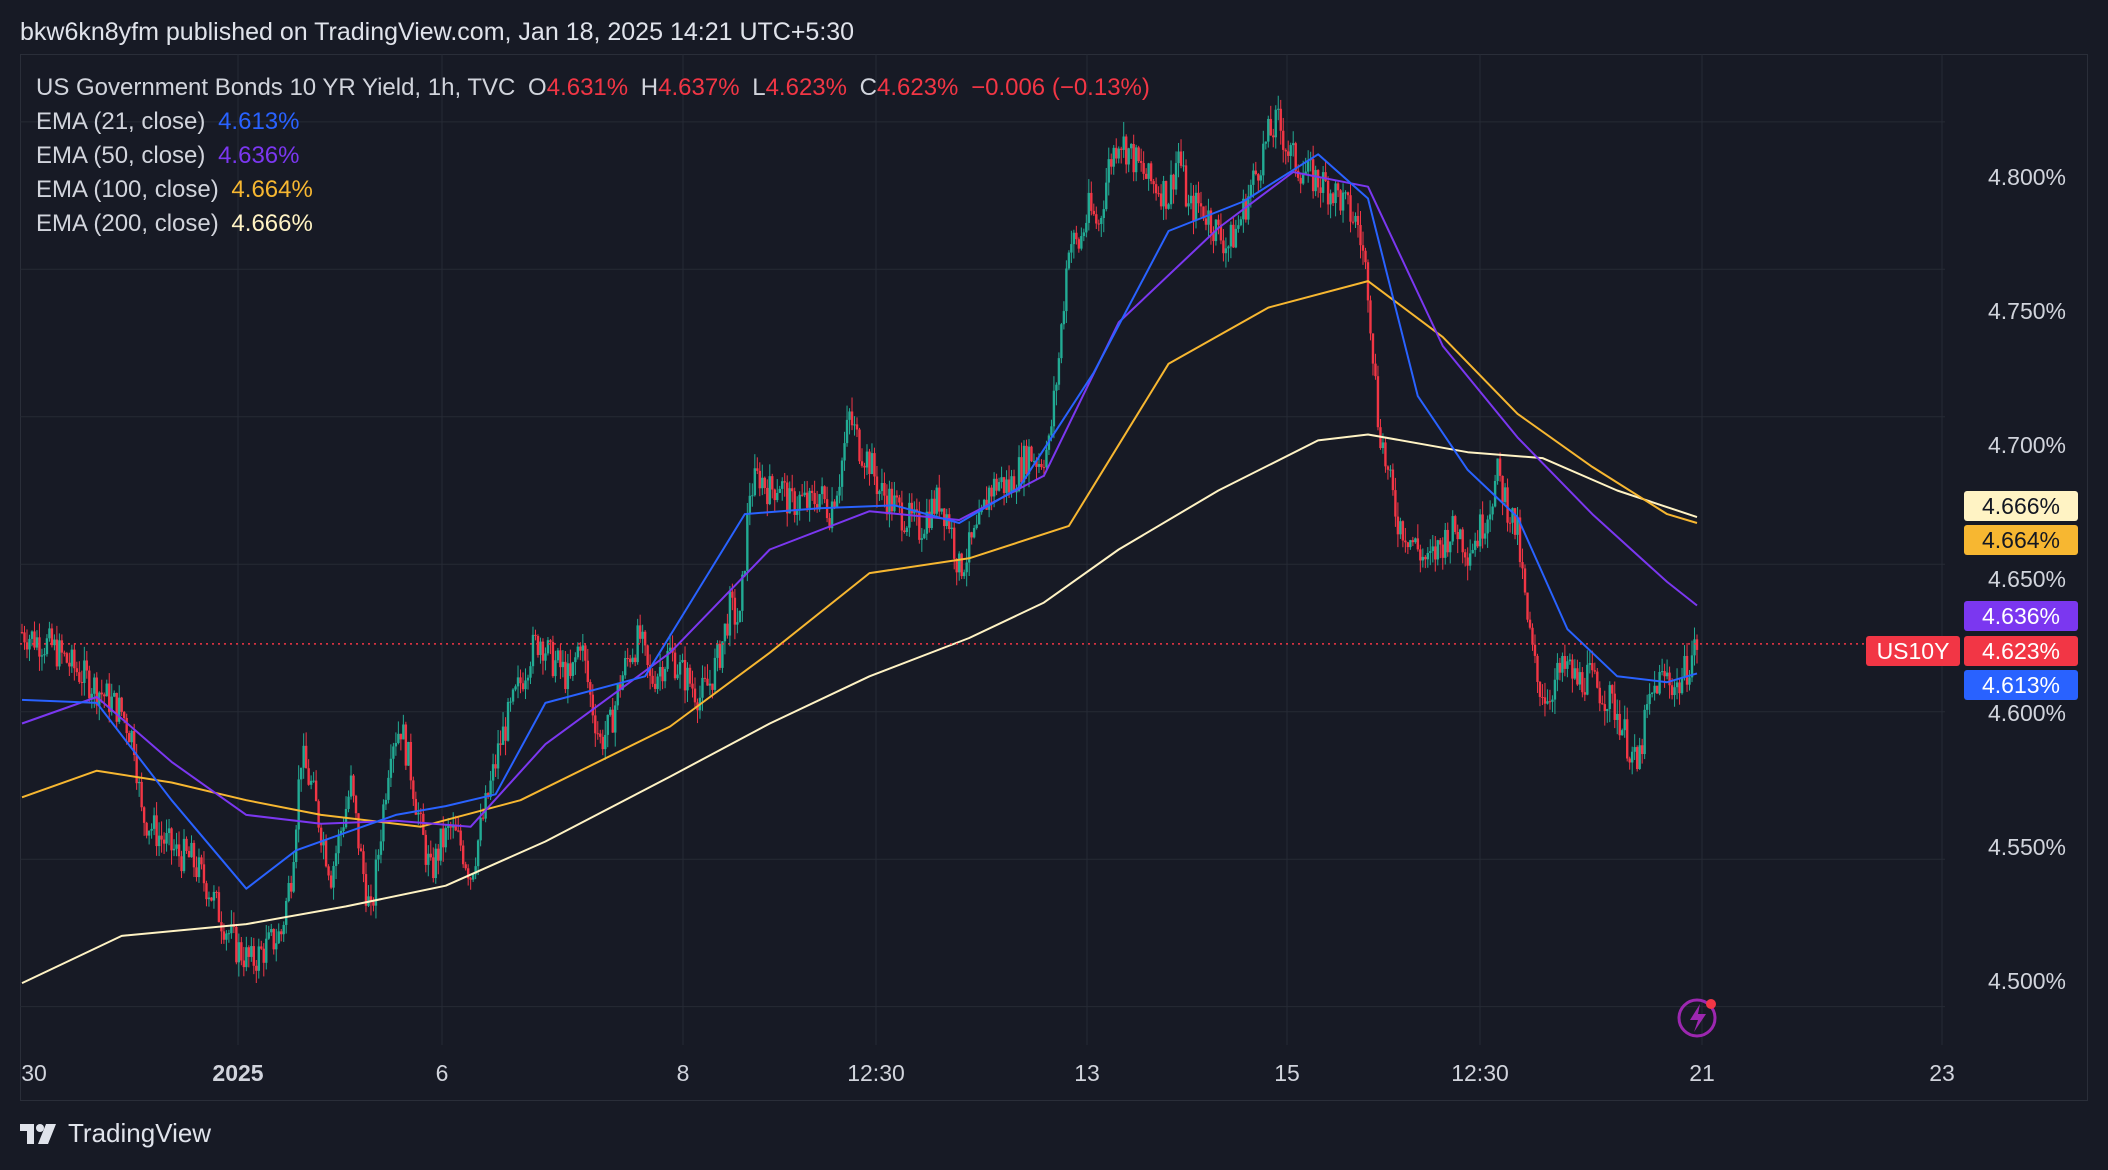 The image size is (2108, 1170). What do you see at coordinates (170, 156) in the screenshot?
I see `legend-ema50: EMA (50, close) 4.636%` at bounding box center [170, 156].